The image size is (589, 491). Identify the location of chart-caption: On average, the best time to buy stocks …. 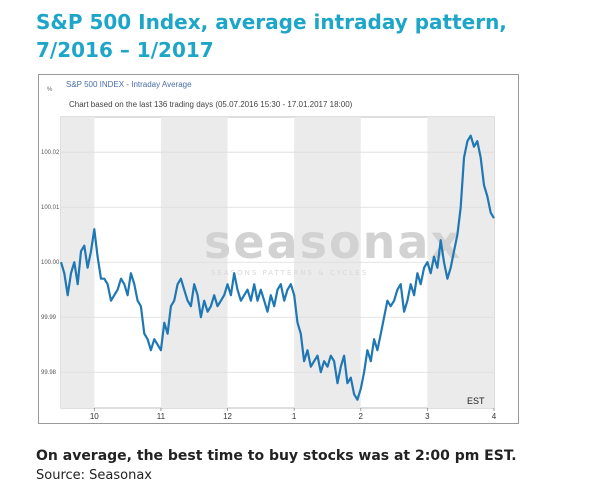
(276, 456).